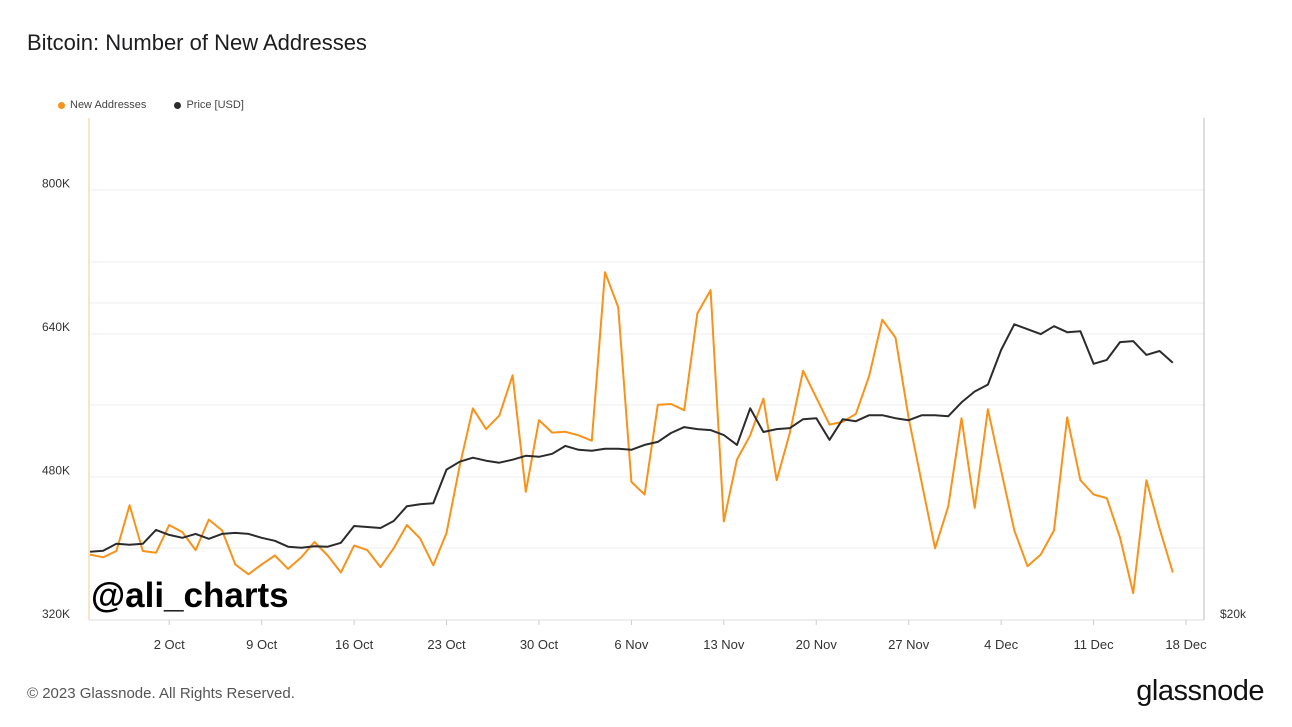  What do you see at coordinates (817, 644) in the screenshot?
I see `x-tick-label-7: 20 Nov` at bounding box center [817, 644].